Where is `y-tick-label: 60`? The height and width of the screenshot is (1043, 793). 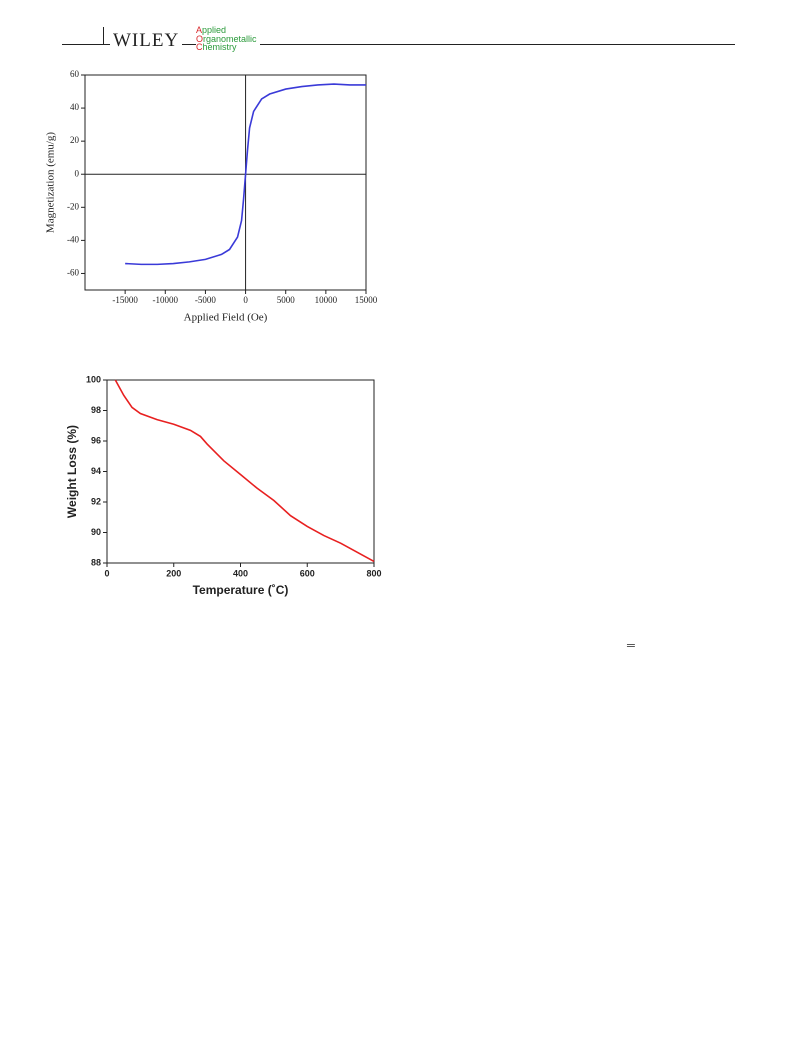
y-tick-label: 60 is located at coordinates (75, 74).